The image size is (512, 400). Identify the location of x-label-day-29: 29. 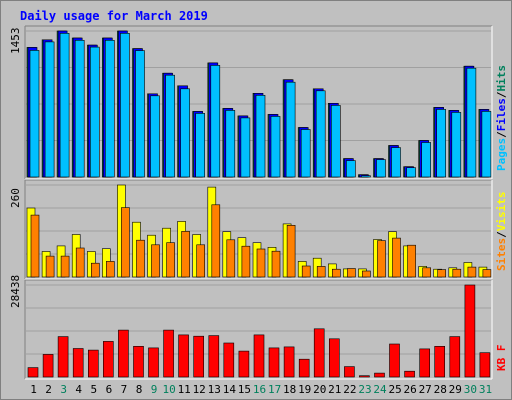
(455, 389).